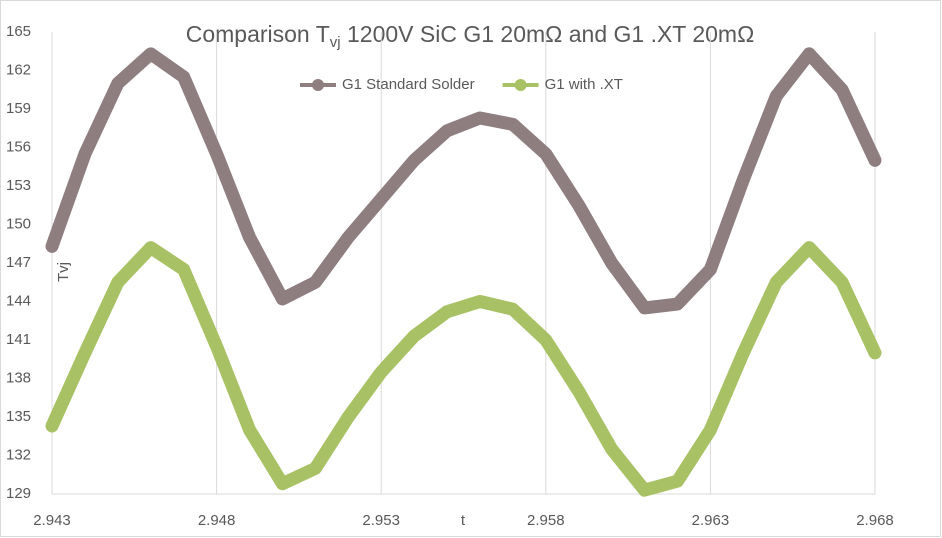  What do you see at coordinates (18, 185) in the screenshot?
I see `y-tick-label: 153` at bounding box center [18, 185].